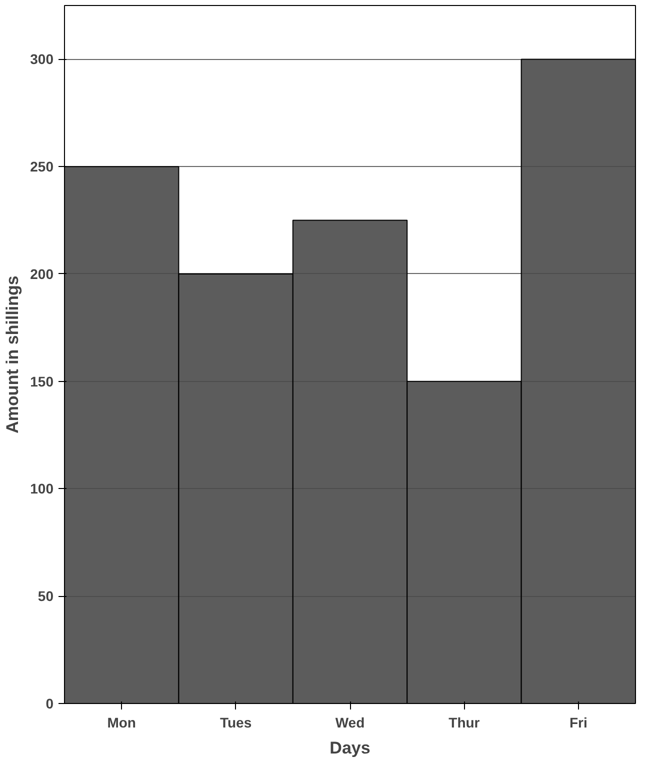 This screenshot has height=771, width=649. Describe the element at coordinates (350, 748) in the screenshot. I see `x-axis-title: Days` at that location.